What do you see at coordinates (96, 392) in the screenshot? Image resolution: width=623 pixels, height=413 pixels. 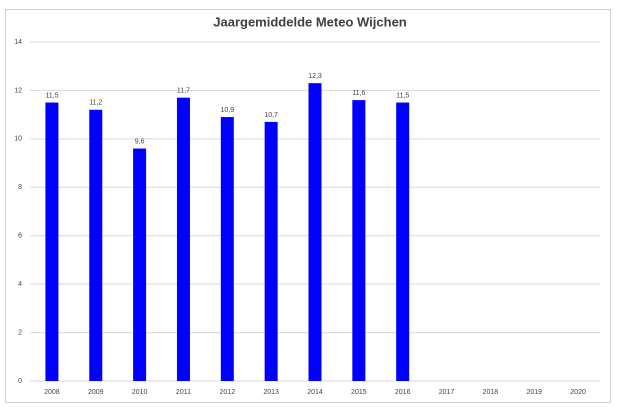 I see `x-tick-label: 2009` at bounding box center [96, 392].